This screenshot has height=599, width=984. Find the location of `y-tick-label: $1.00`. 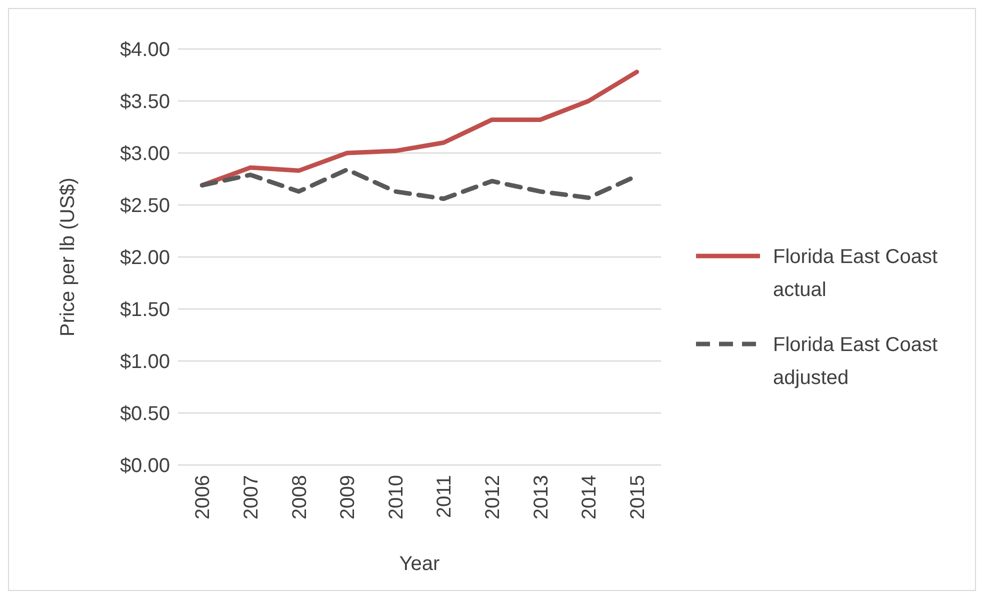

y-tick-label: $1.00 is located at coordinates (145, 362).